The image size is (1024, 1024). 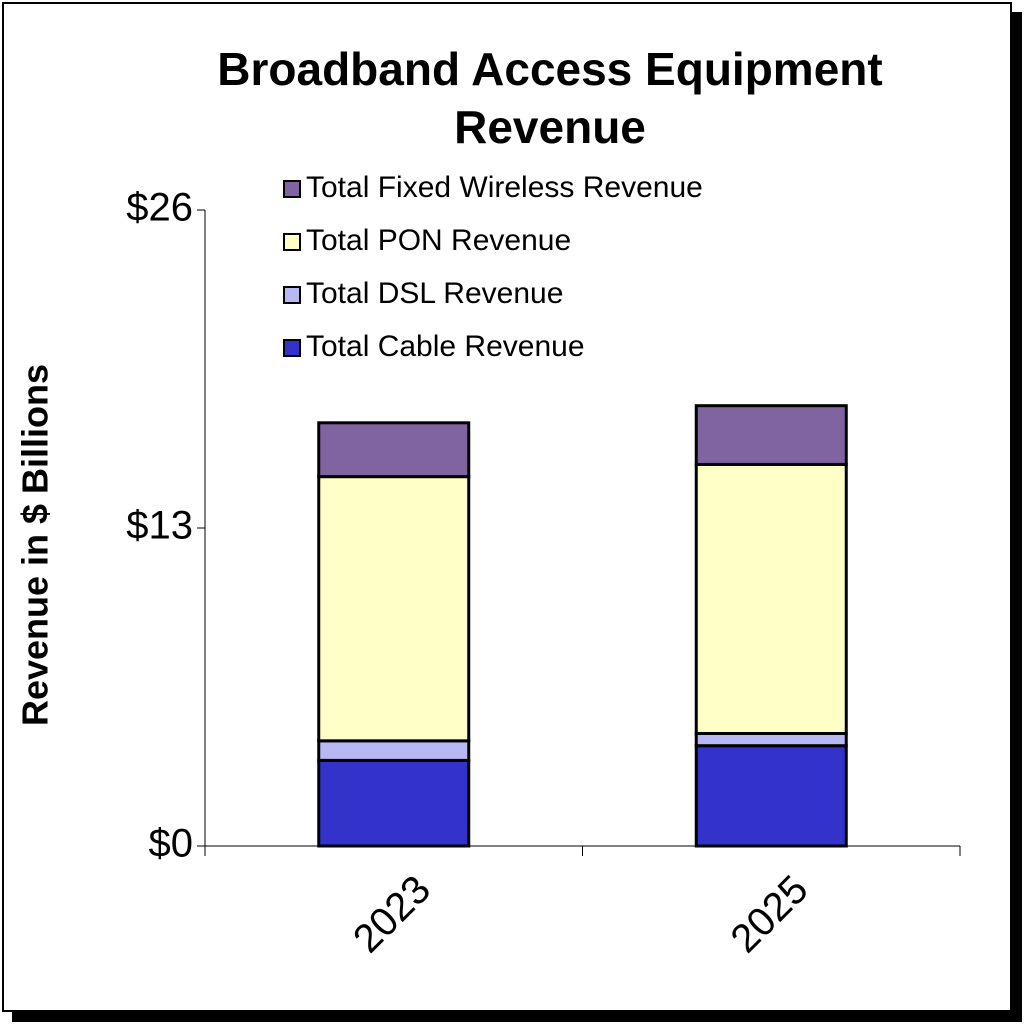 What do you see at coordinates (392, 914) in the screenshot?
I see `x-tick-label: 2023` at bounding box center [392, 914].